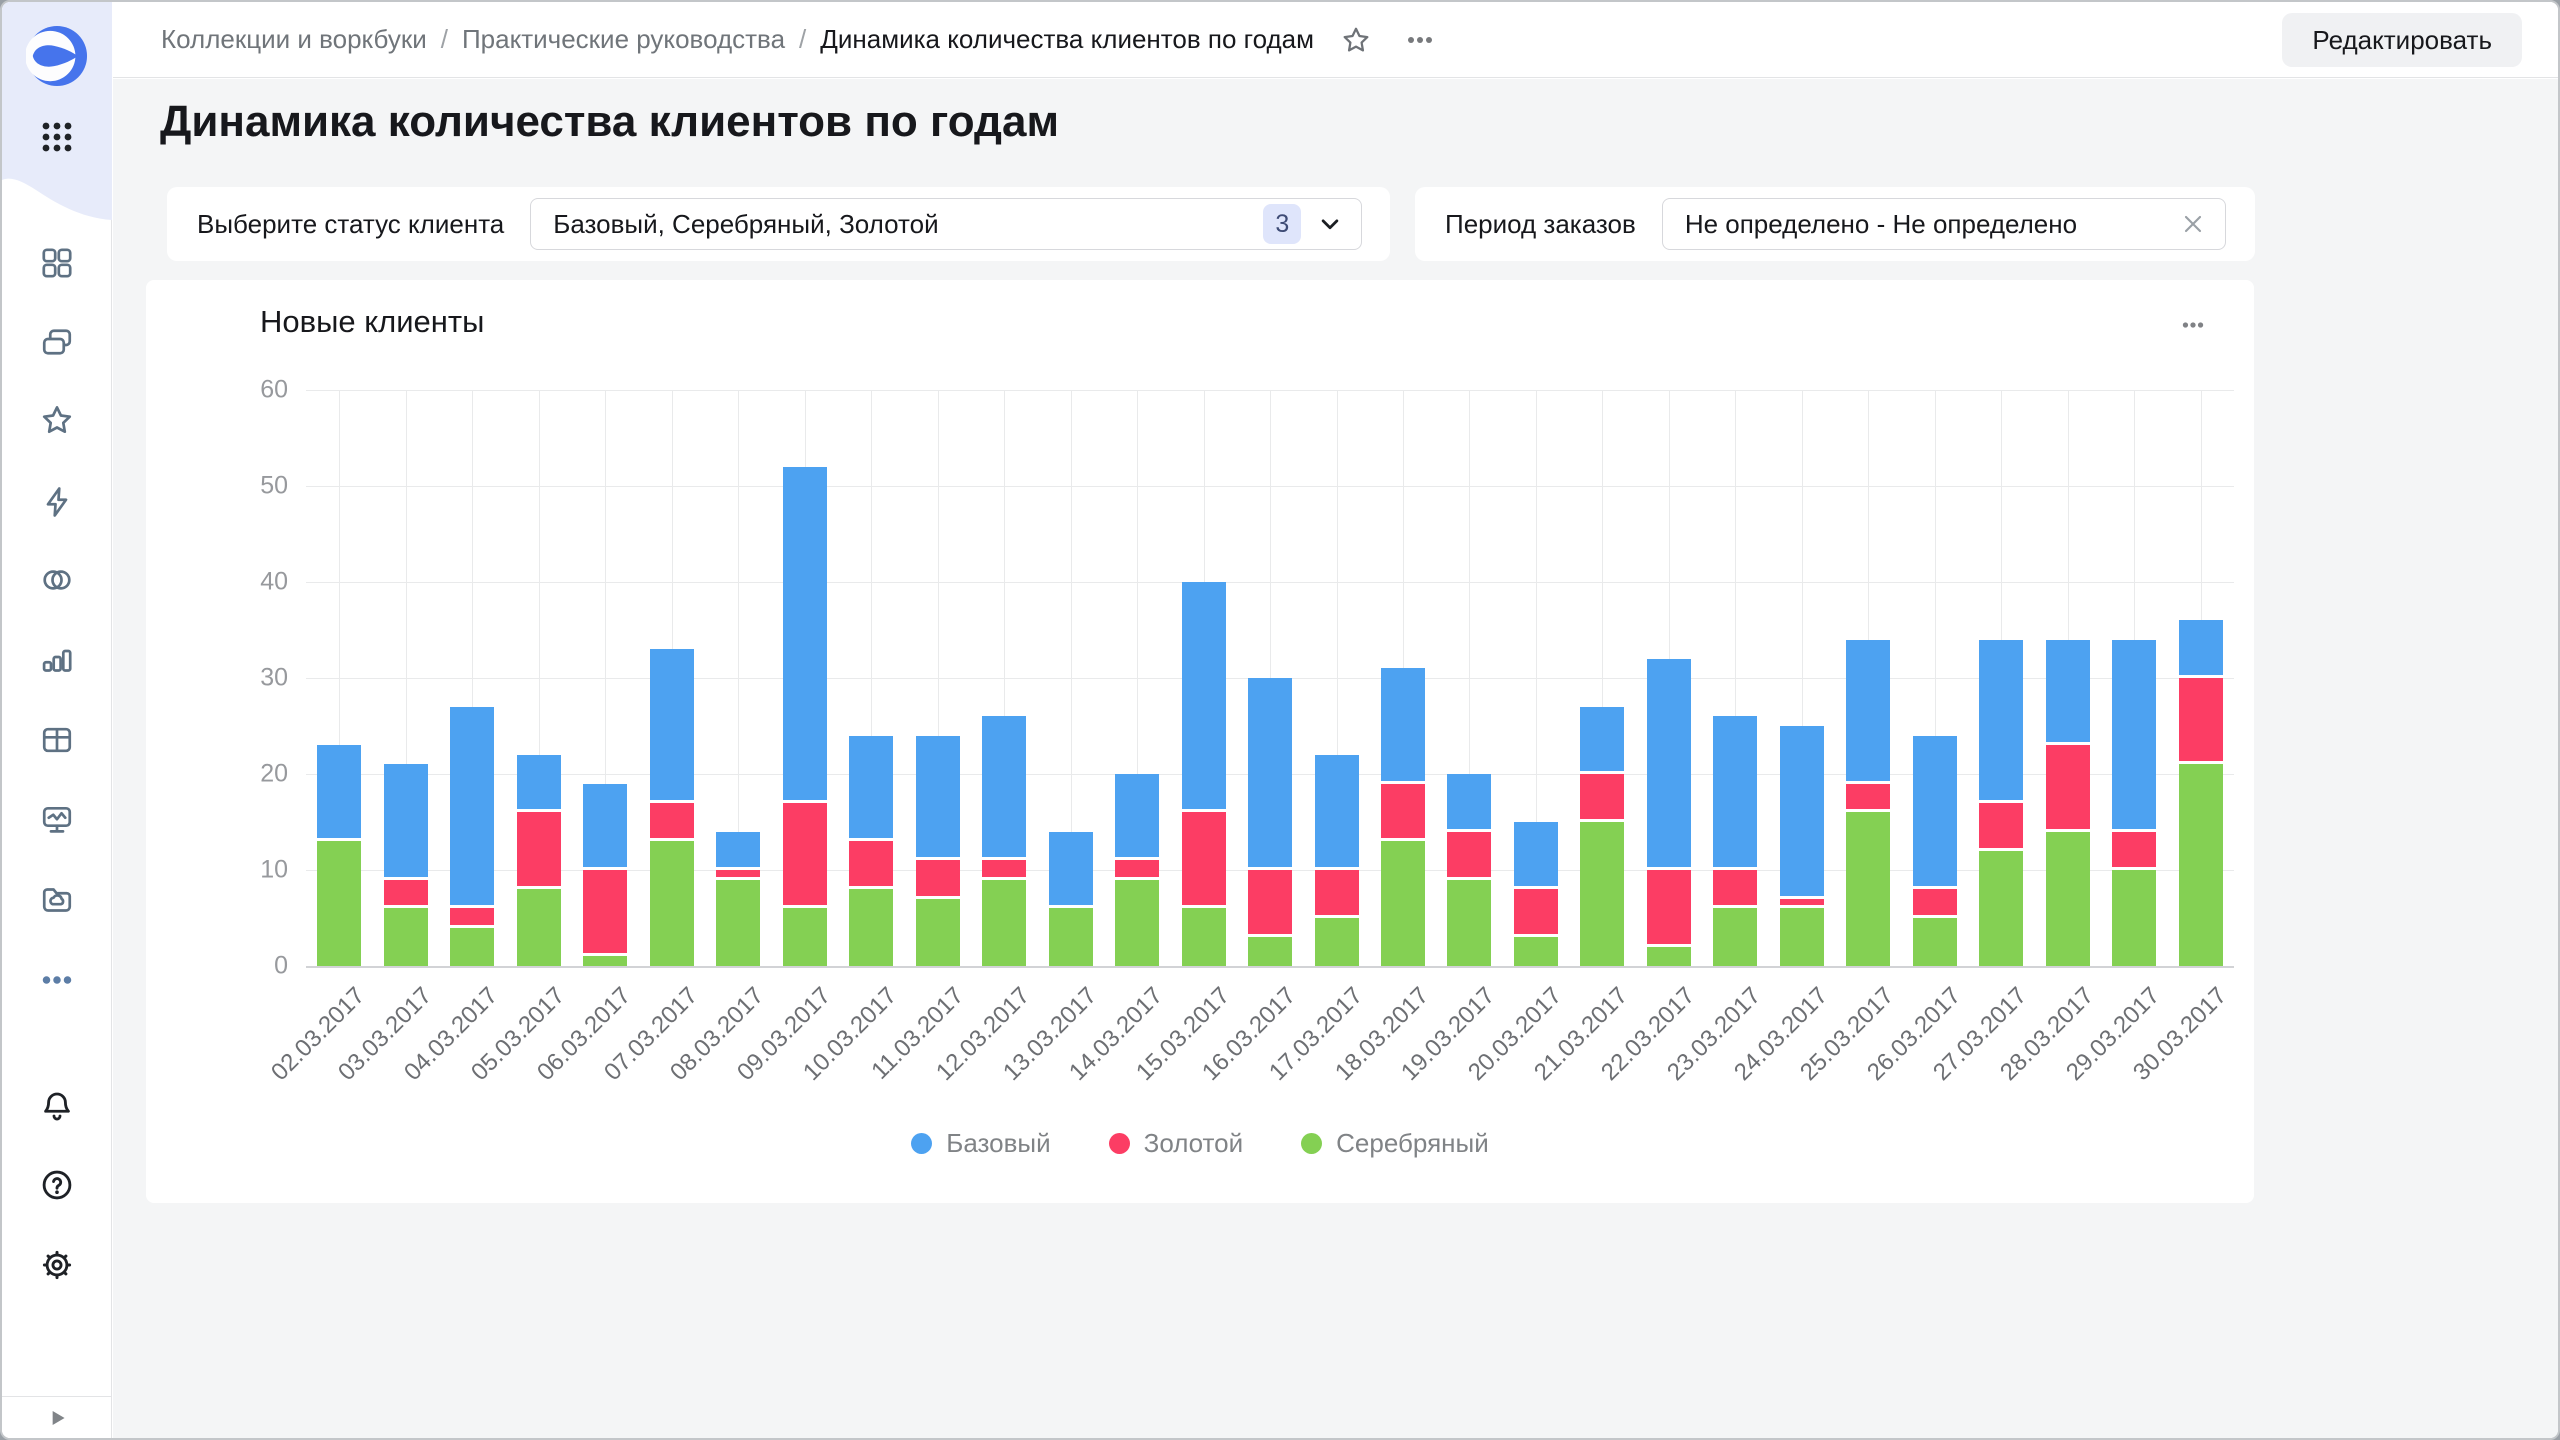 The image size is (2560, 1440). Describe the element at coordinates (57, 1106) in the screenshot. I see `notifications-icon` at that location.